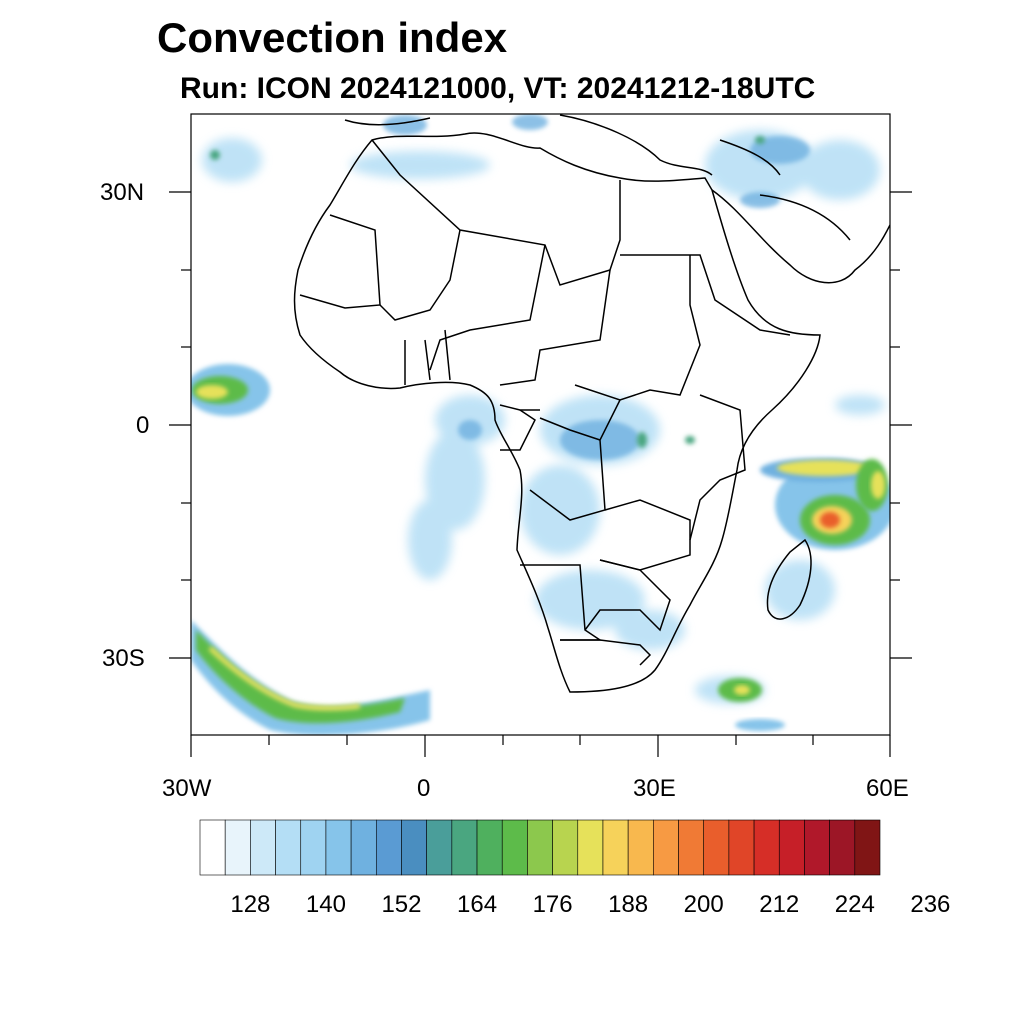 This screenshot has height=1024, width=1024. What do you see at coordinates (401, 904) in the screenshot?
I see `colorbar-tick-label: 152` at bounding box center [401, 904].